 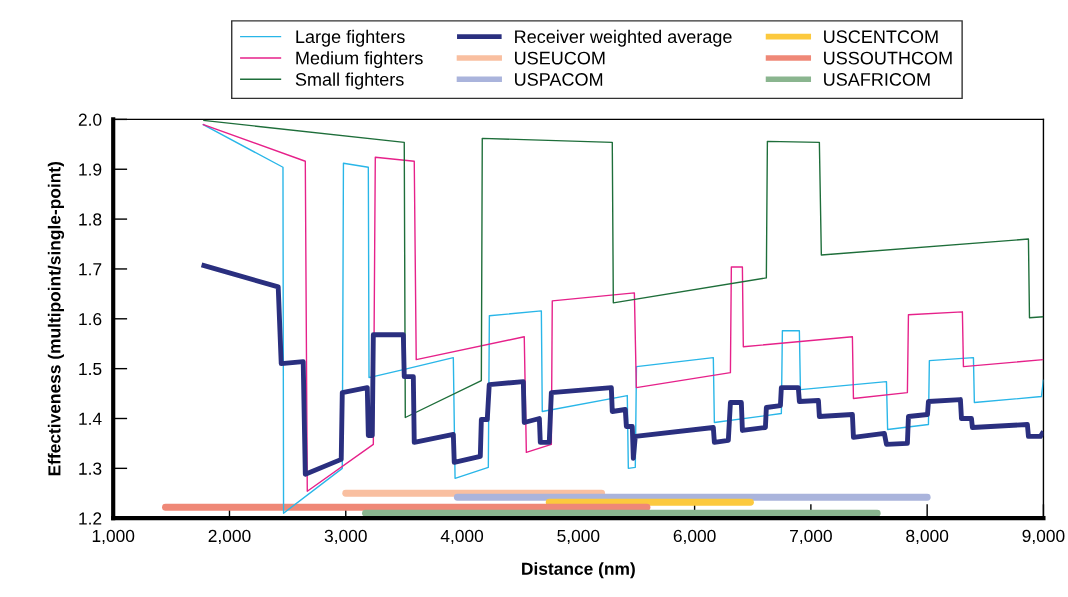 What do you see at coordinates (694, 537) in the screenshot?
I see `x-tick-label: 6,000` at bounding box center [694, 537].